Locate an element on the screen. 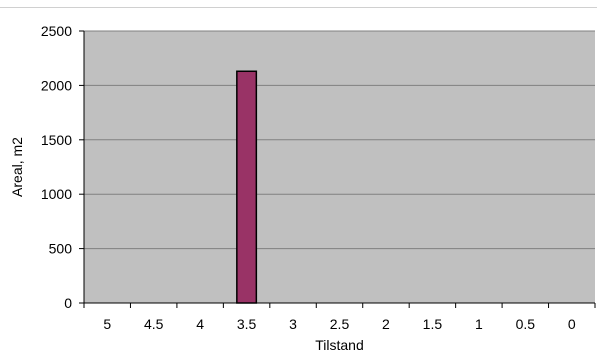  x-axis-title: Tilstand is located at coordinates (339, 345).